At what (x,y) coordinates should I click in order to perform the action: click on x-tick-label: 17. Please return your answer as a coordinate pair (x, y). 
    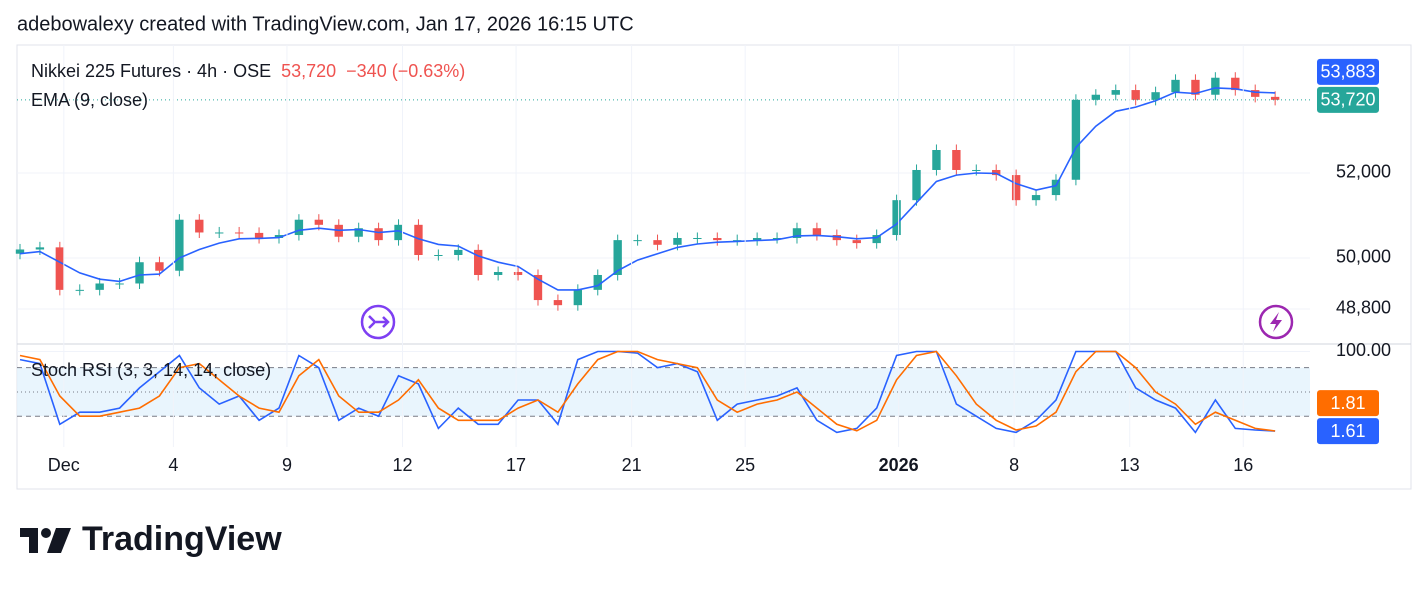
    Looking at the image, I should click on (516, 465).